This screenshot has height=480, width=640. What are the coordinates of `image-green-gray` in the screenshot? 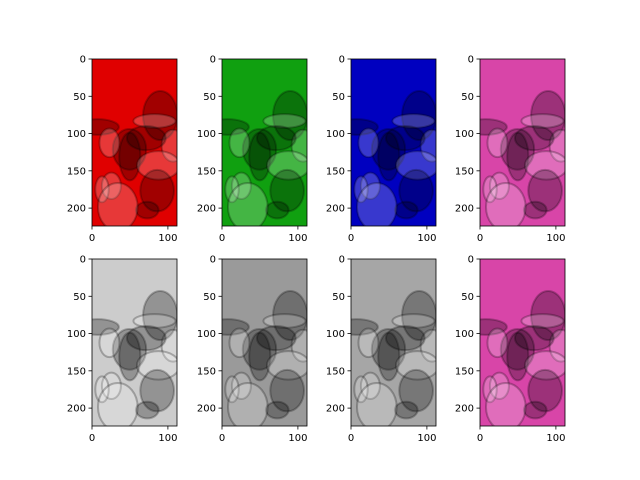 It's located at (264, 342).